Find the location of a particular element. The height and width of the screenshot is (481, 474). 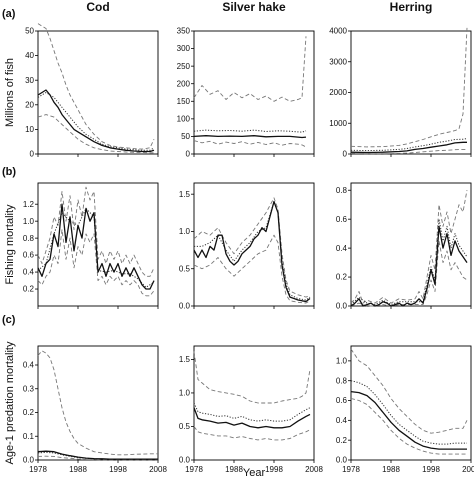

x-tick-label: 1978 is located at coordinates (351, 469).